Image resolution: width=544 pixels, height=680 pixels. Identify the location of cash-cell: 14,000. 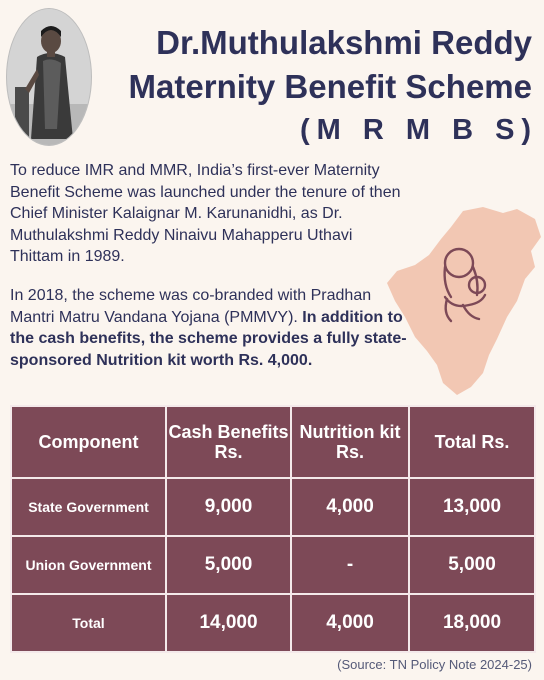
(228, 623).